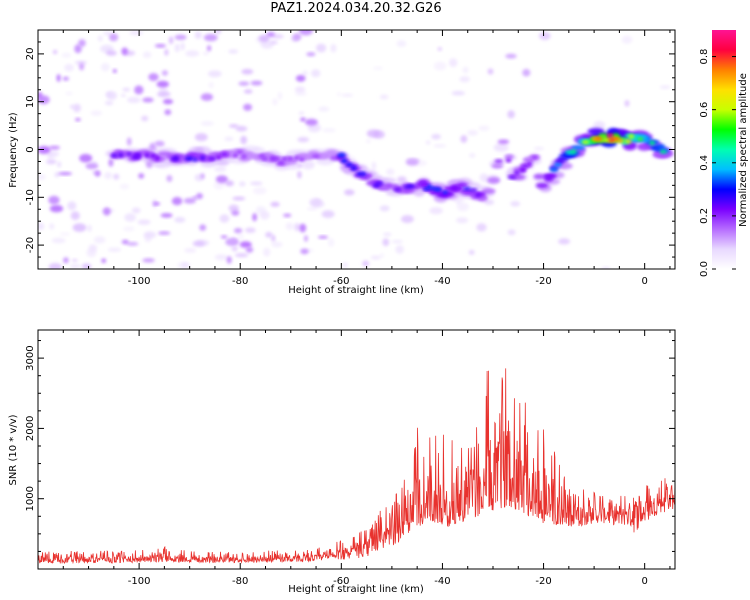 The width and height of the screenshot is (750, 600). What do you see at coordinates (30, 197) in the screenshot?
I see `spectrogram-ytick-label-1: -10` at bounding box center [30, 197].